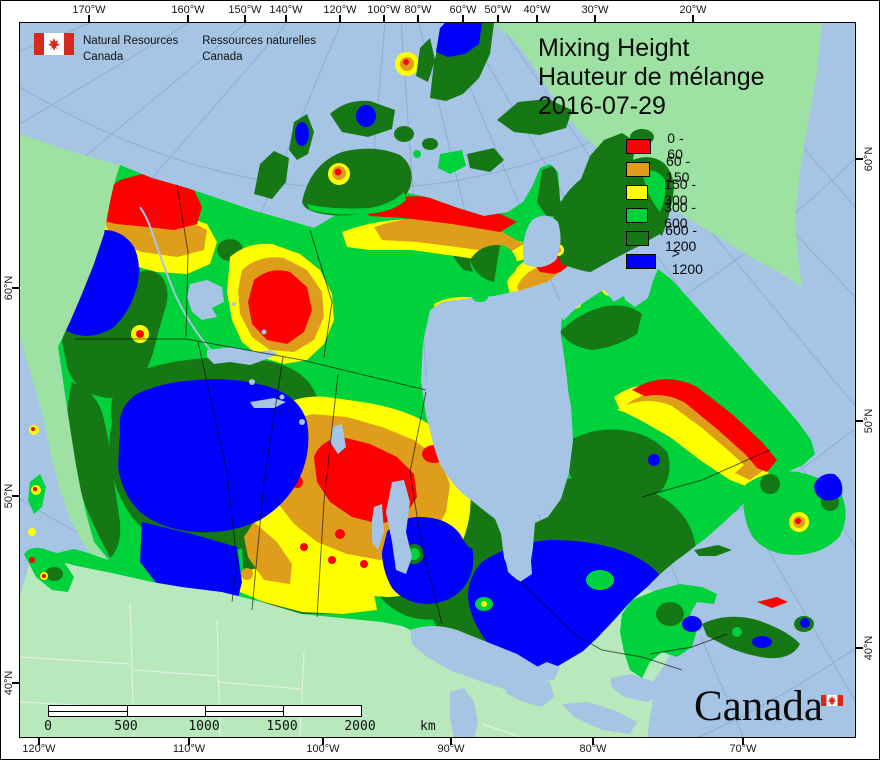  Describe the element at coordinates (693, 10) in the screenshot. I see `lon-label: 20°W` at that location.